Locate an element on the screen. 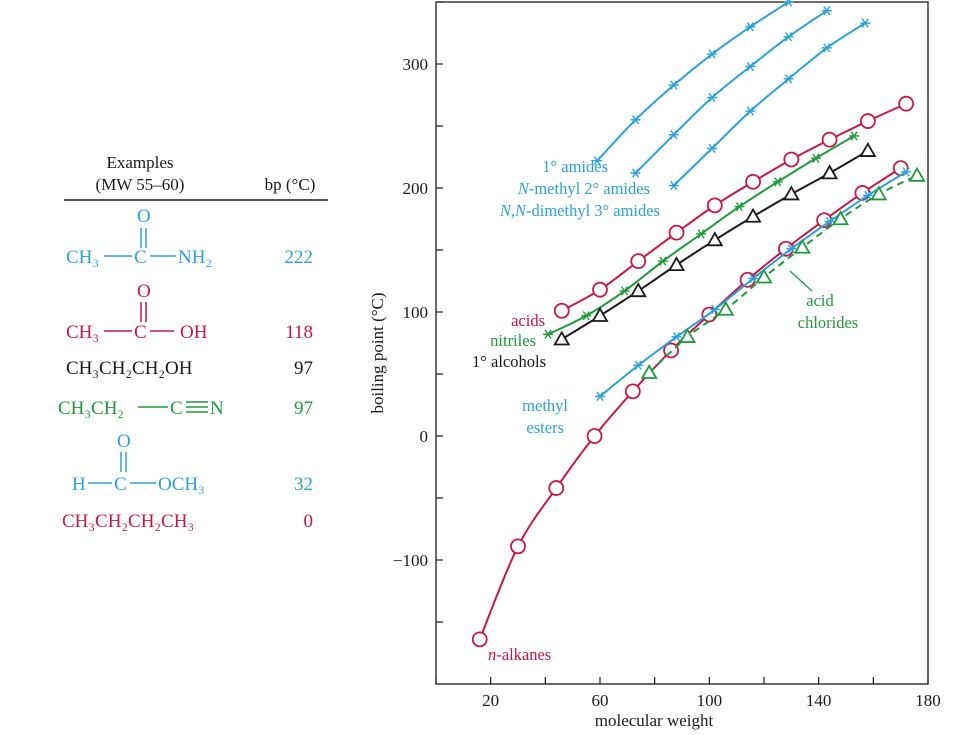 This screenshot has width=980, height=735. series-label-1-alcohols: 1° alcohols is located at coordinates (509, 361).